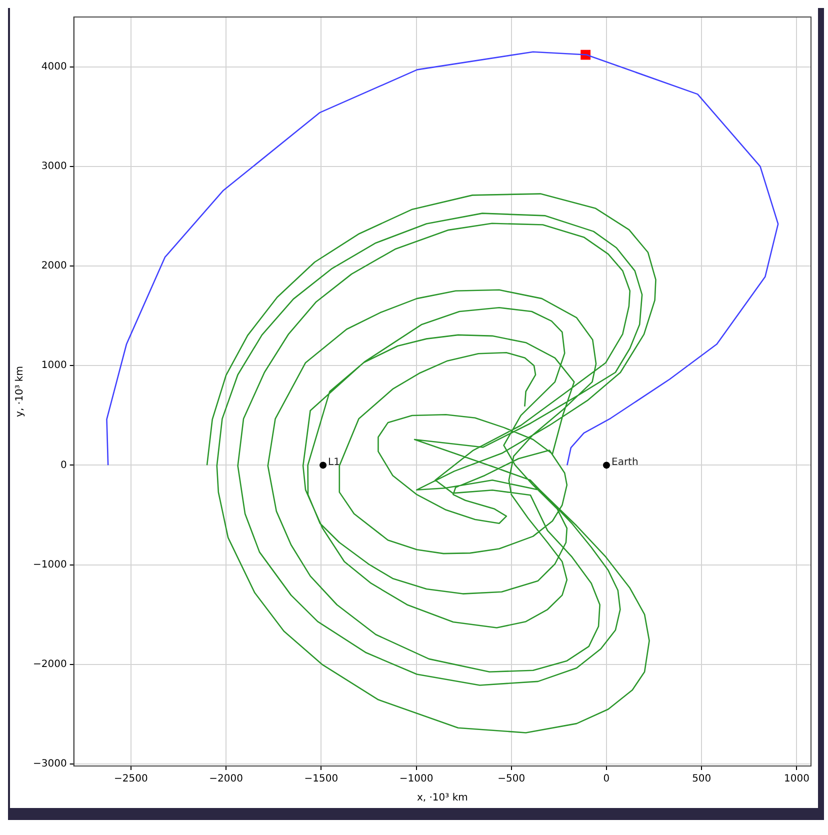  Describe the element at coordinates (54, 266) in the screenshot. I see `y-tick-label: 2000` at that location.